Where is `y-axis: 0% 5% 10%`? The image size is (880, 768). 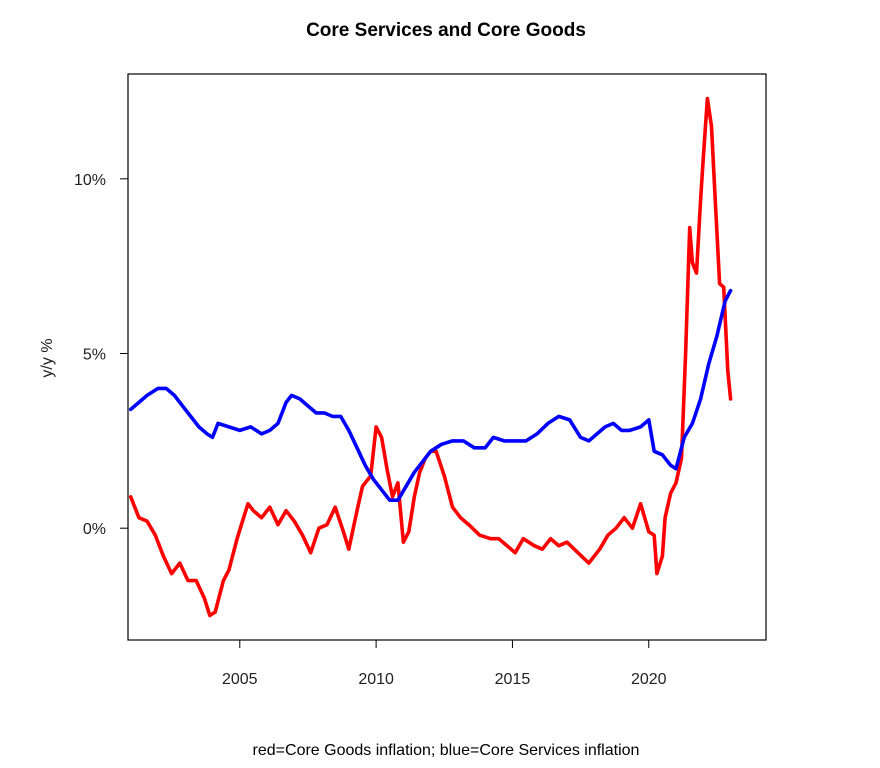 y-axis: 0% 5% 10% is located at coordinates (101, 355).